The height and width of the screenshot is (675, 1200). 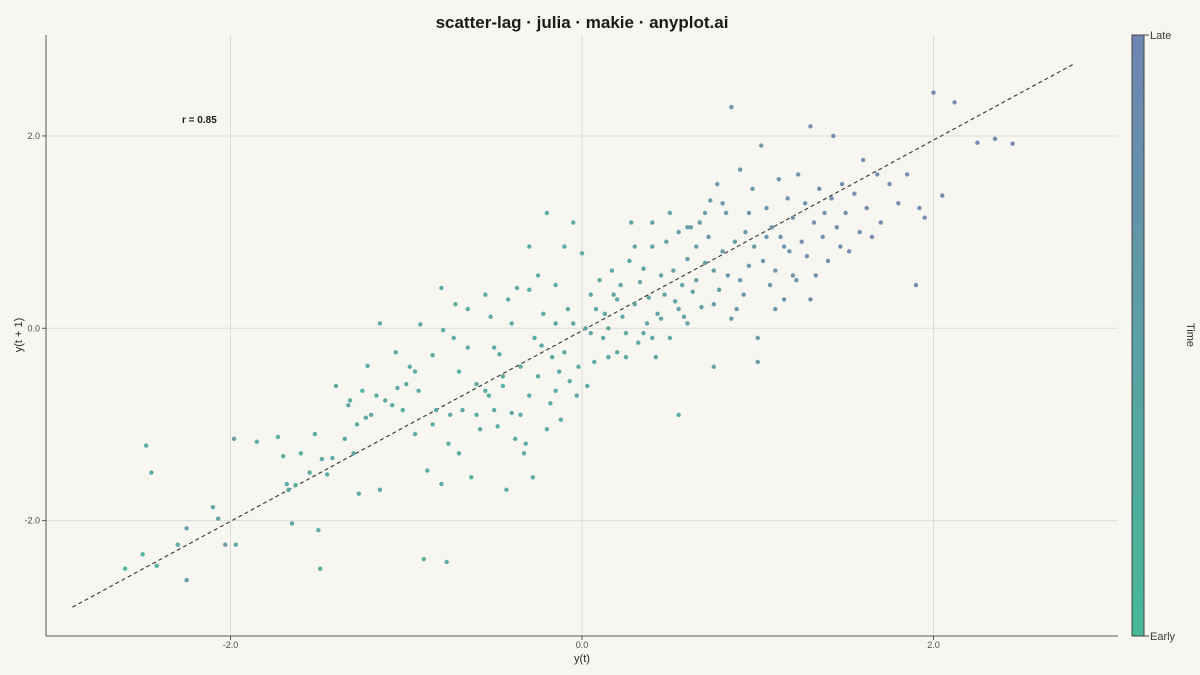 What do you see at coordinates (199, 120) in the screenshot?
I see `correlation-annotation: r = 0.85` at bounding box center [199, 120].